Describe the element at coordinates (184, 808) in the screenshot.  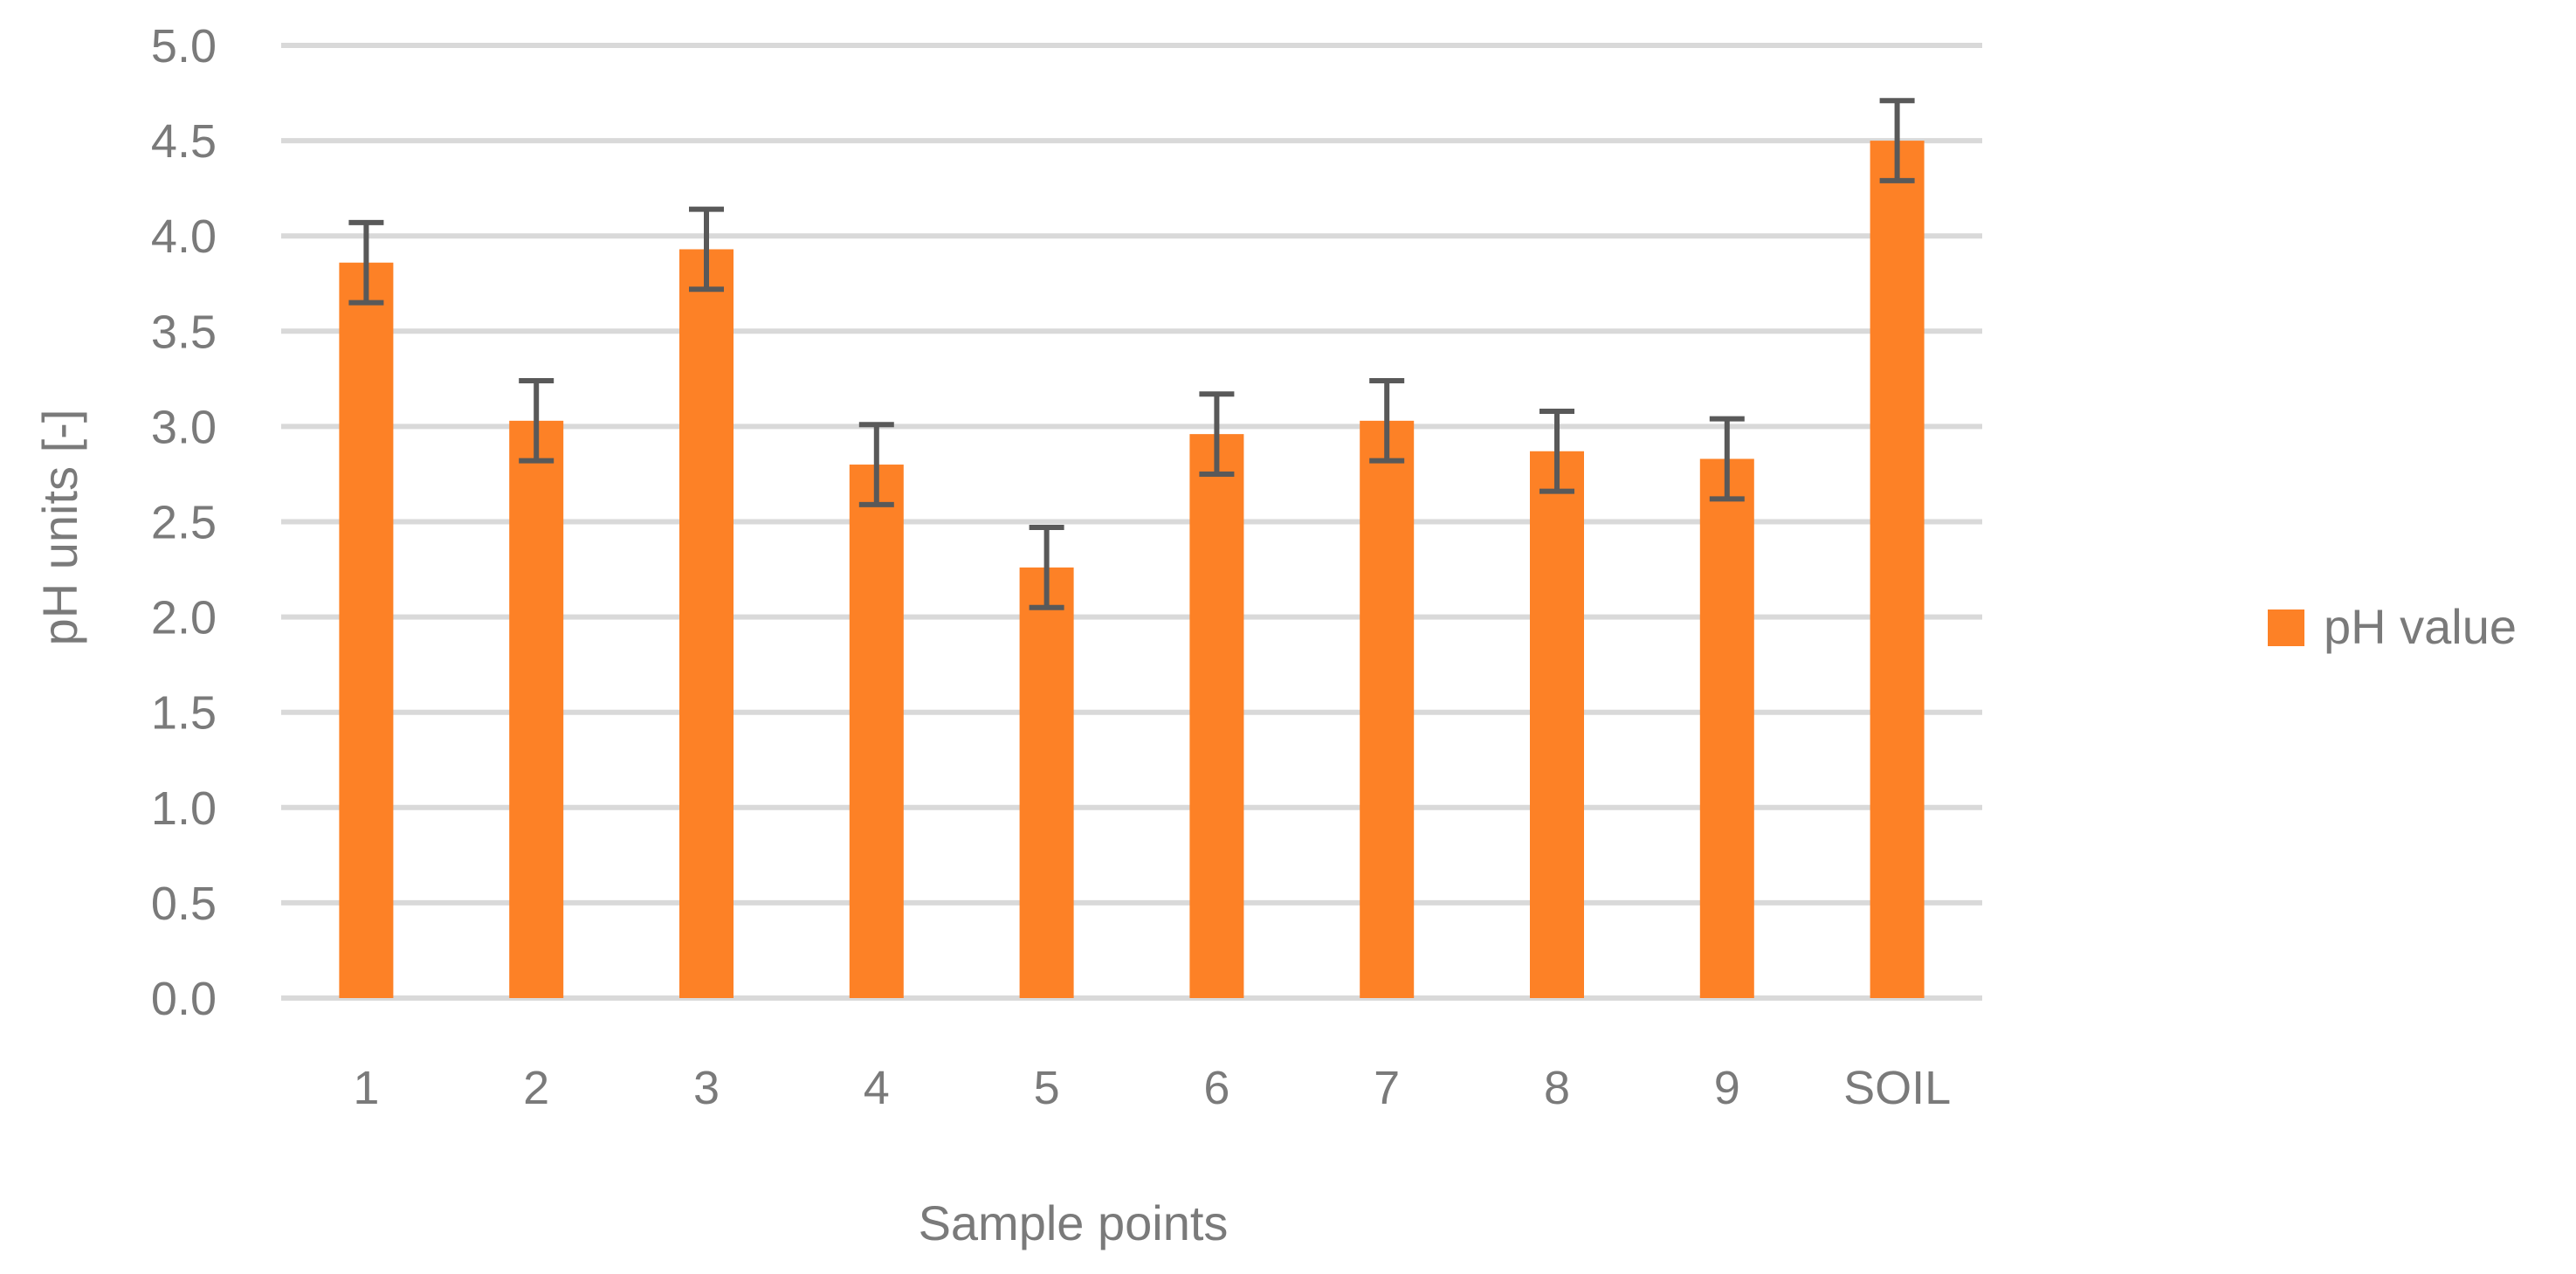
I see `y-tick-label: 1.0` at that location.